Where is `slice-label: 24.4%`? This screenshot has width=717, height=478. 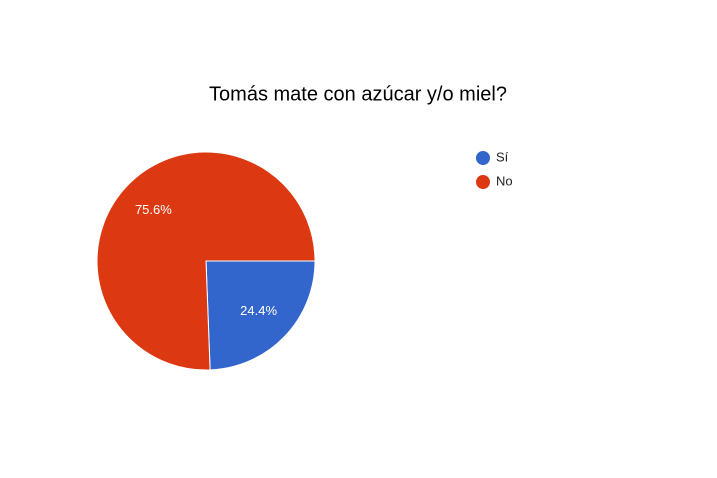
slice-label: 24.4% is located at coordinates (258, 310).